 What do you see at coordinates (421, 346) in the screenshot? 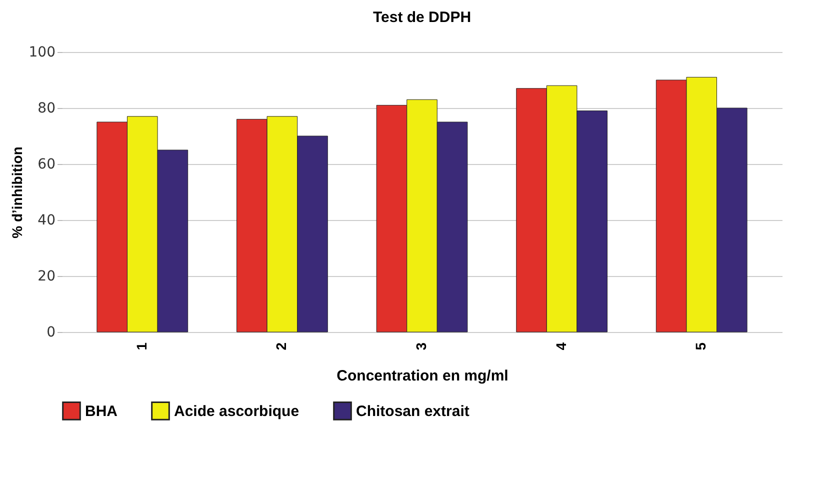
I see `x-tick-label: 3` at bounding box center [421, 346].